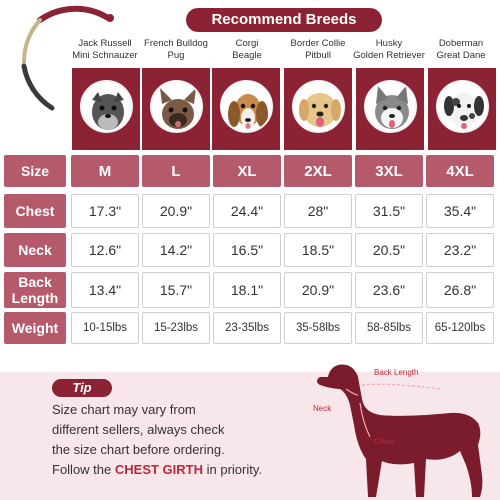 Image resolution: width=500 pixels, height=500 pixels. I want to click on weight-cell: 58-85lbs, so click(389, 328).